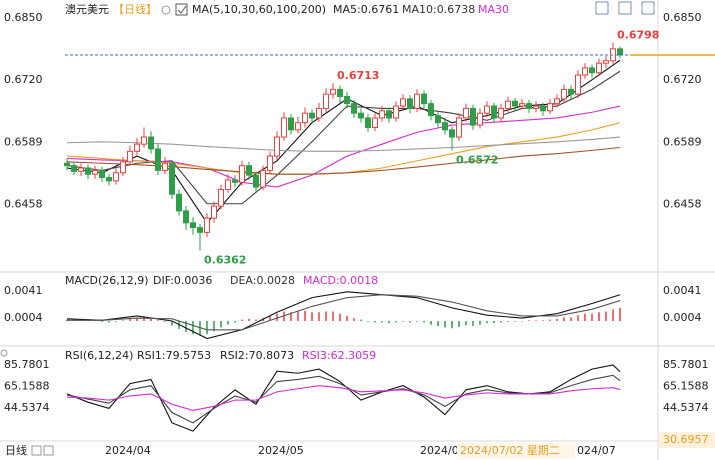 This screenshot has height=460, width=715. What do you see at coordinates (181, 9) in the screenshot?
I see `checkbox` at bounding box center [181, 9].